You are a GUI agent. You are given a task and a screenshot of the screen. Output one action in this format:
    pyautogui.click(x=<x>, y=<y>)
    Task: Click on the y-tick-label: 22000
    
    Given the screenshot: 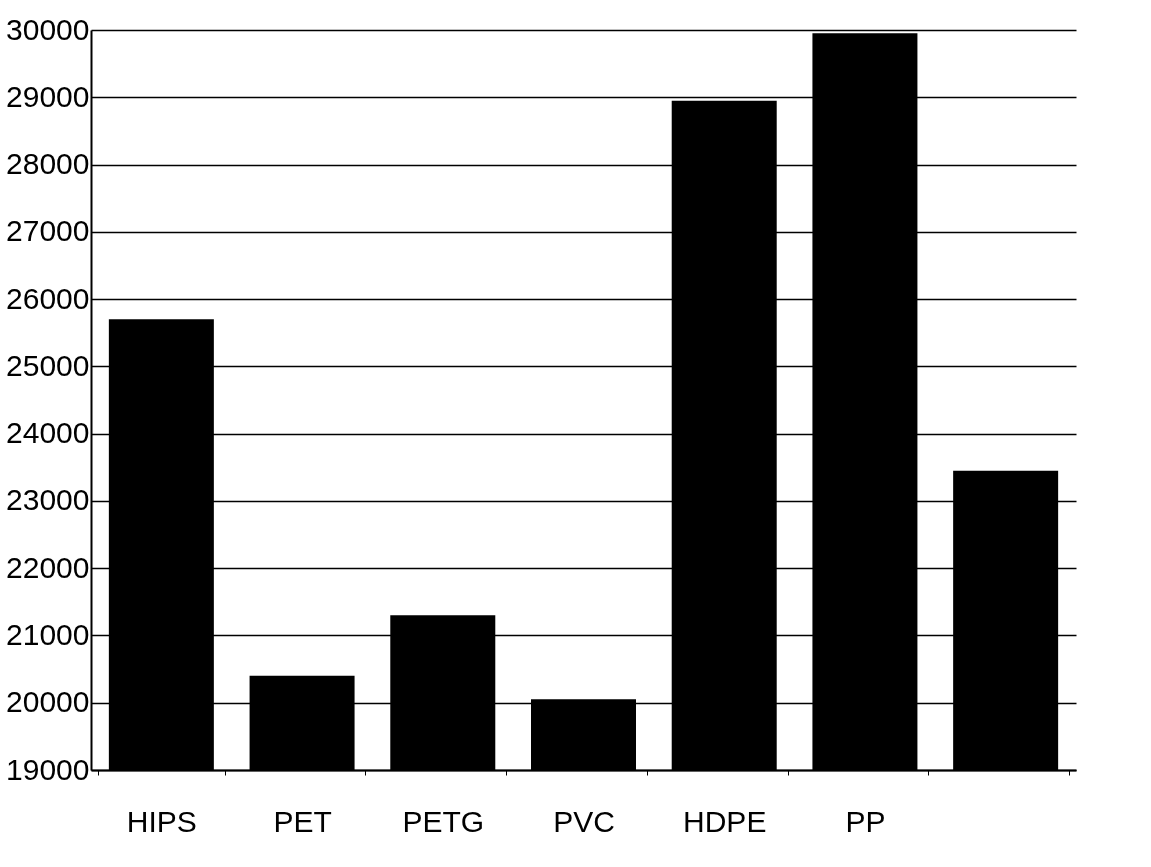 What is the action you would take?
    pyautogui.click(x=48, y=567)
    